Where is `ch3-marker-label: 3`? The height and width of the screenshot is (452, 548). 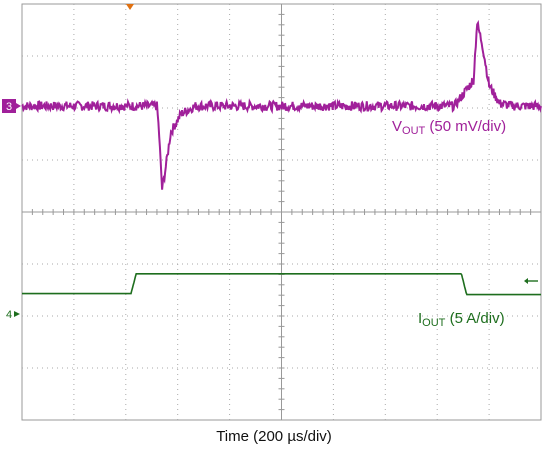 ch3-marker-label: 3 is located at coordinates (9, 107).